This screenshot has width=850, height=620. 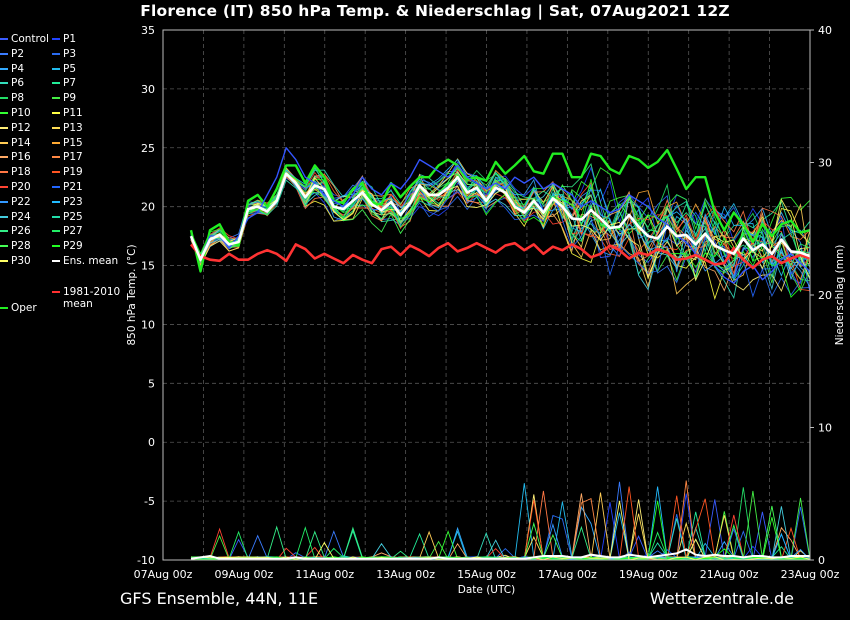 What do you see at coordinates (70, 83) in the screenshot?
I see `legend-label: P7` at bounding box center [70, 83].